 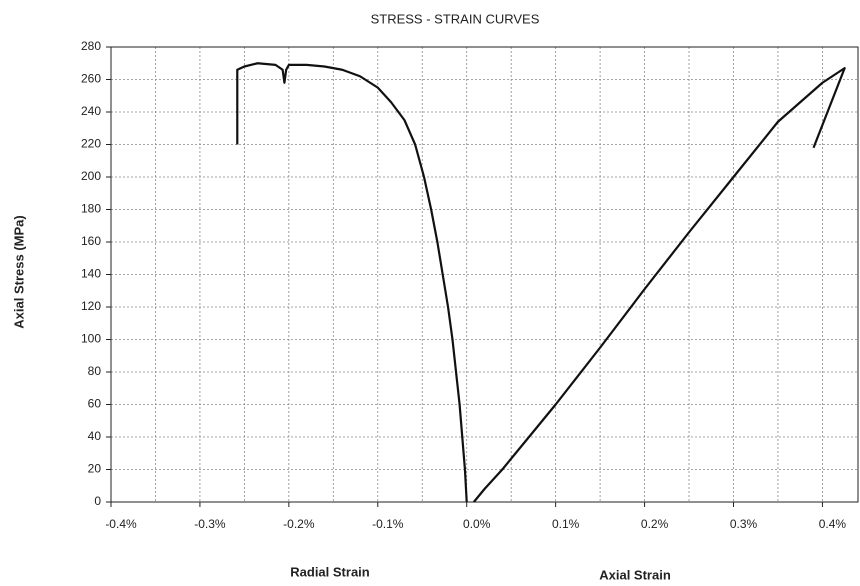 I want to click on y-tick-label: 220, so click(x=91, y=144).